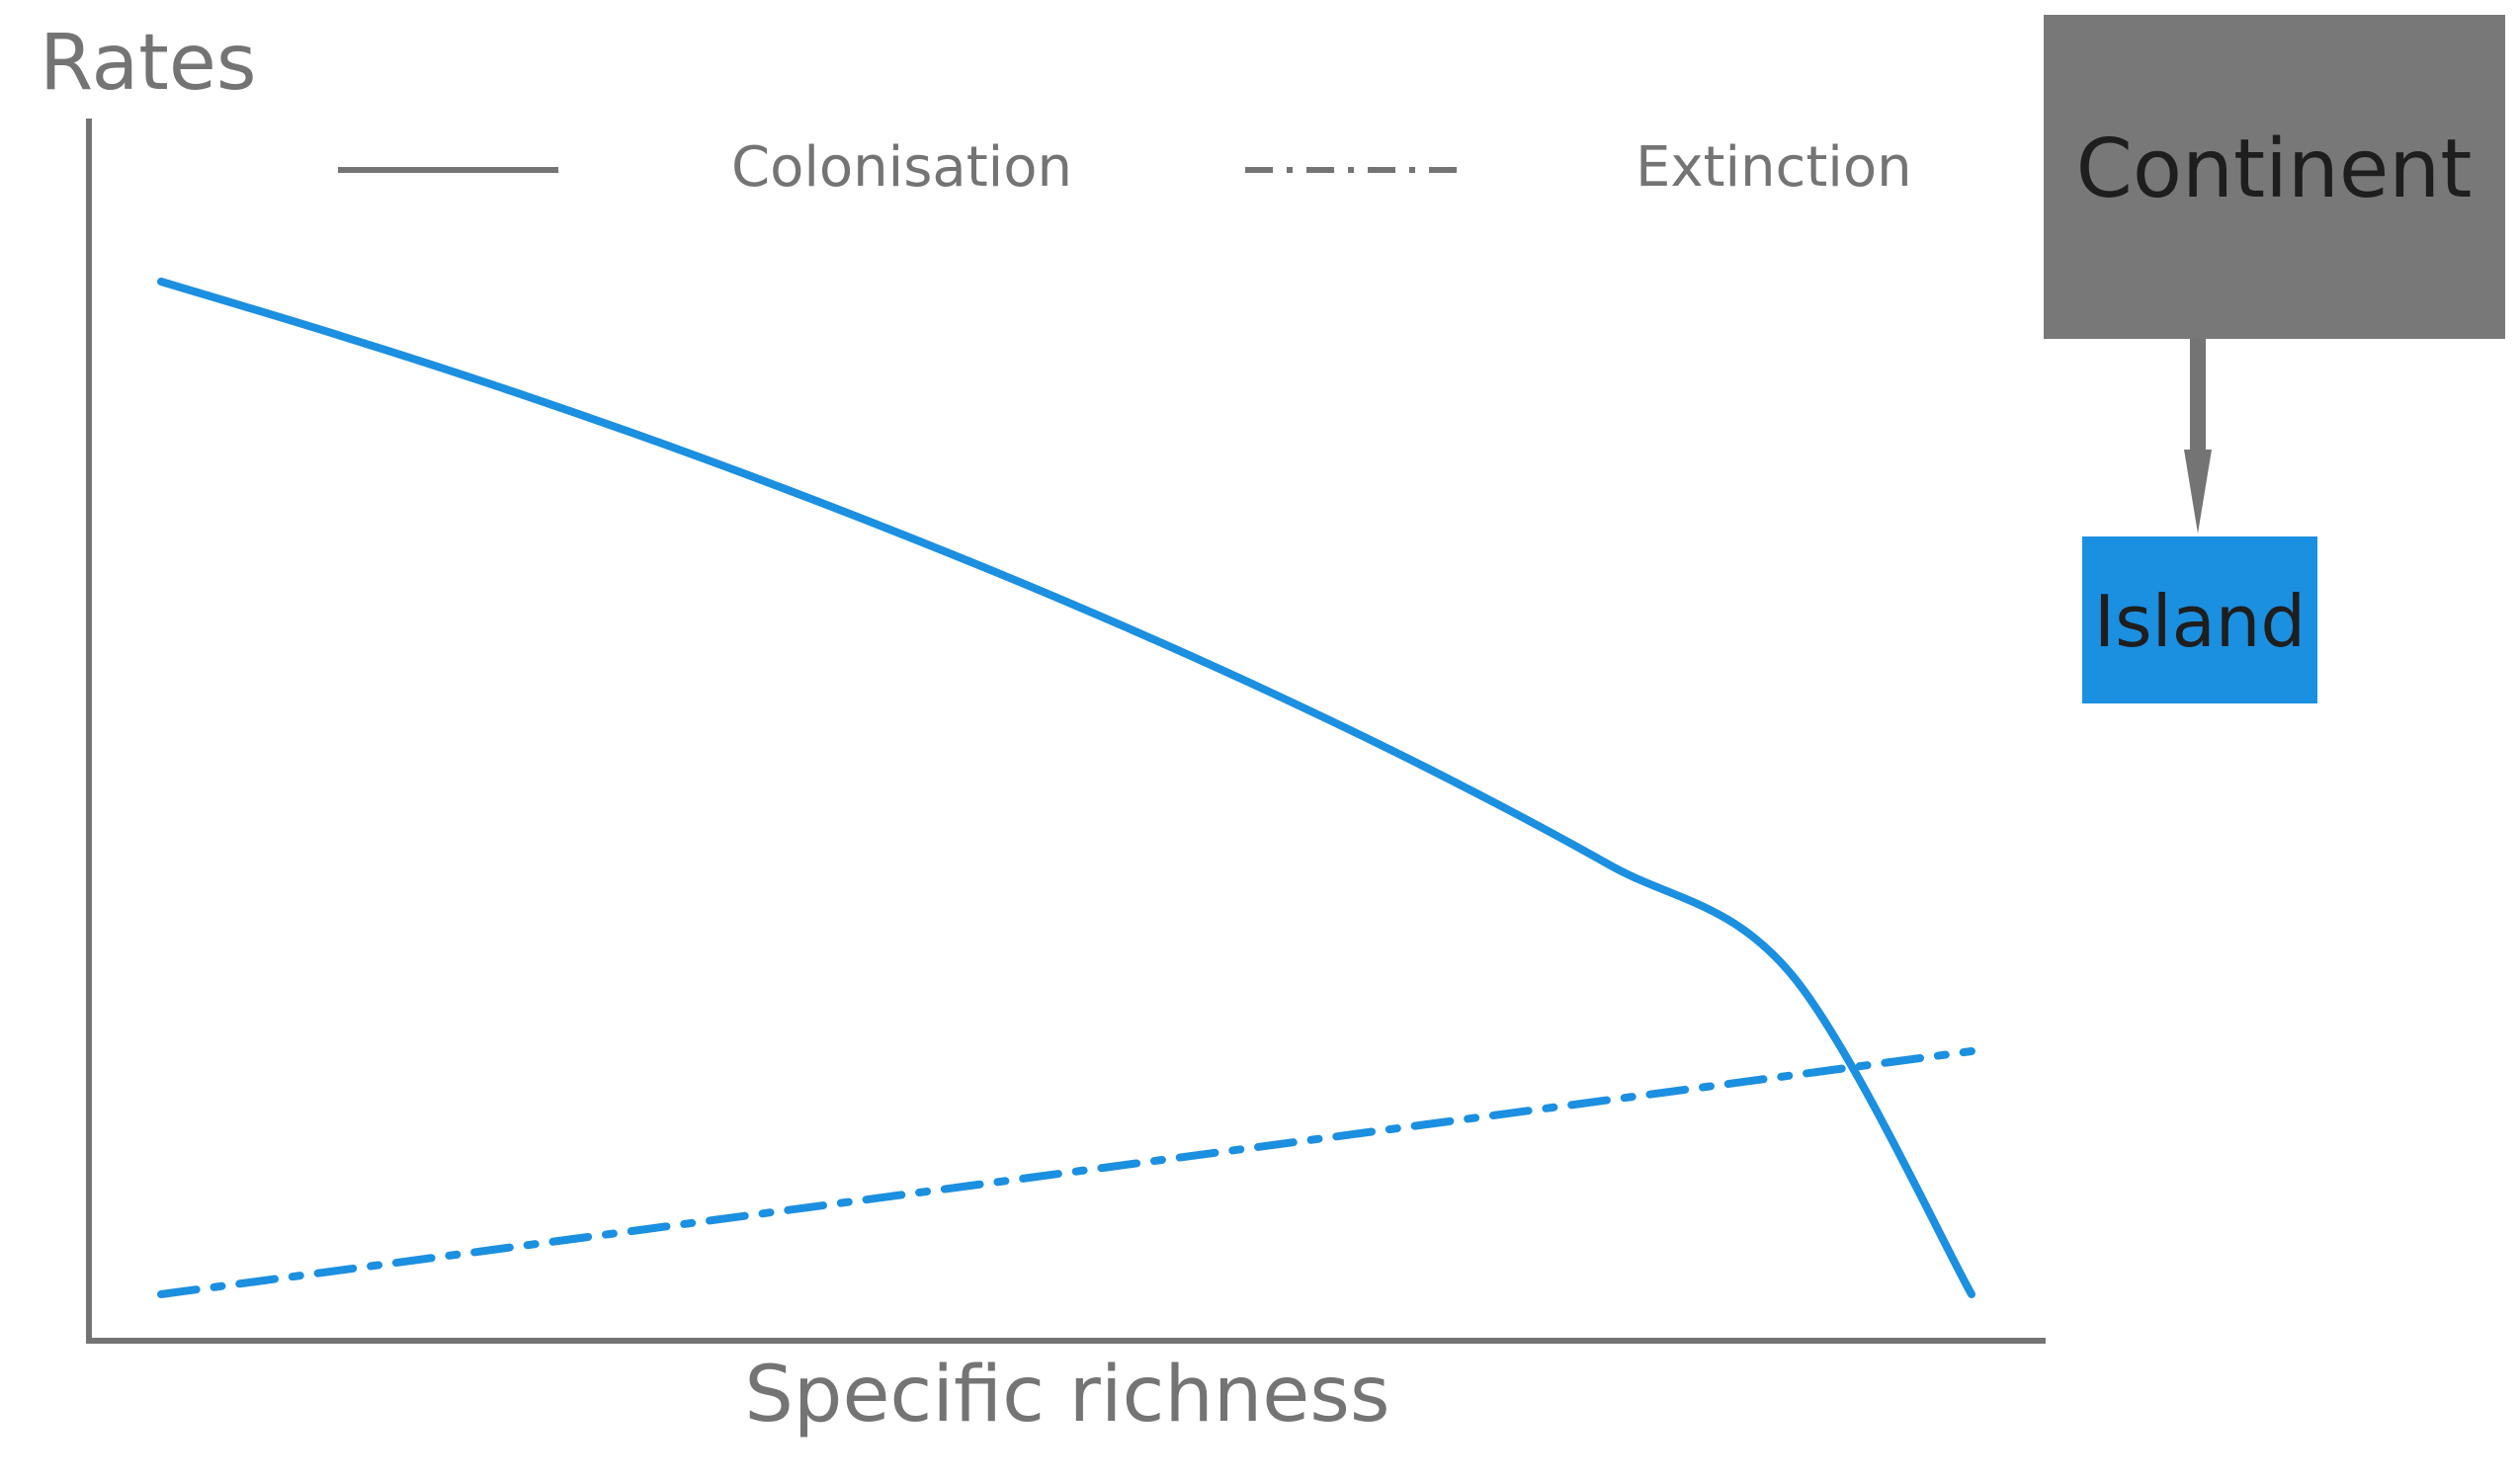 This screenshot has height=1482, width=2520. What do you see at coordinates (1125, 167) in the screenshot?
I see `legend: Colonisation Extinction` at bounding box center [1125, 167].